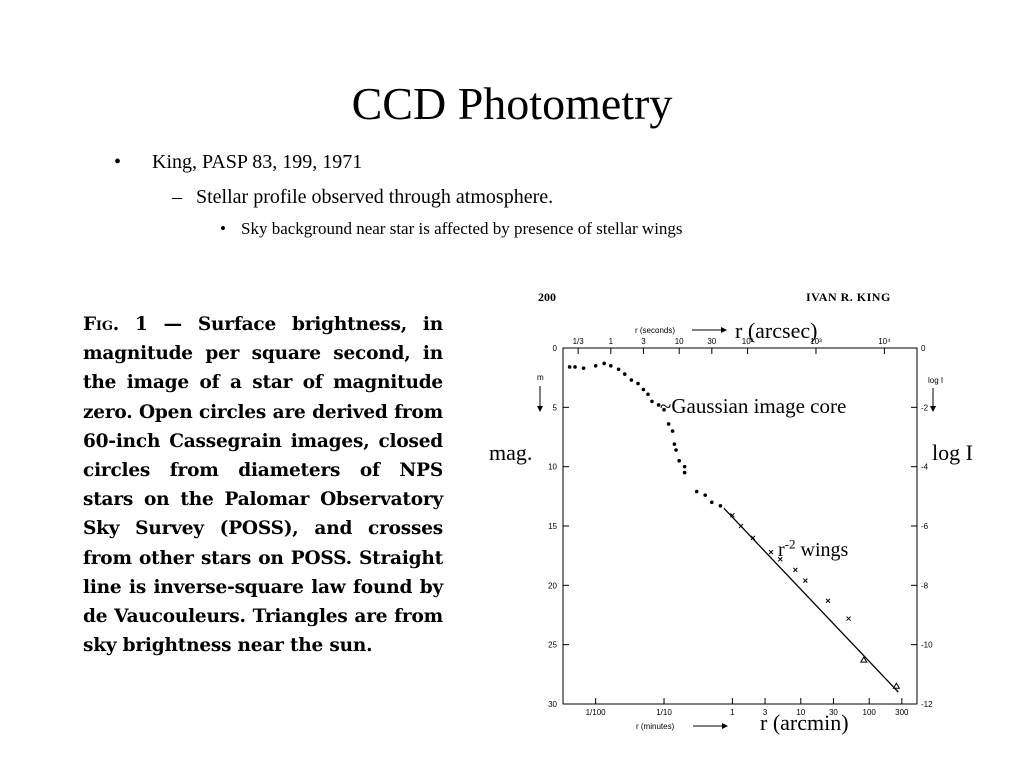  Describe the element at coordinates (555, 407) in the screenshot. I see `y-tick-label: 5` at that location.